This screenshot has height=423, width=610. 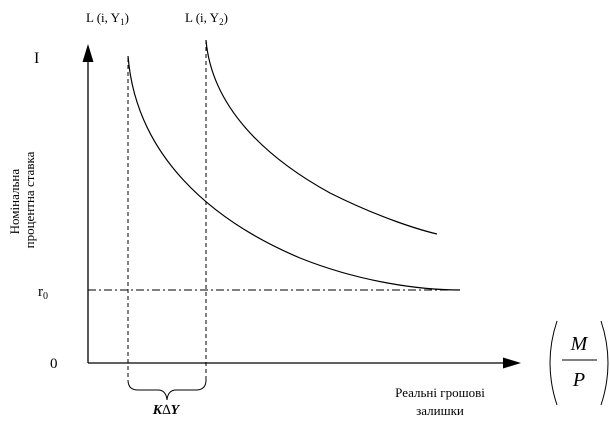 I want to click on curve-y1-label: L (i, Y1), so click(x=107, y=18).